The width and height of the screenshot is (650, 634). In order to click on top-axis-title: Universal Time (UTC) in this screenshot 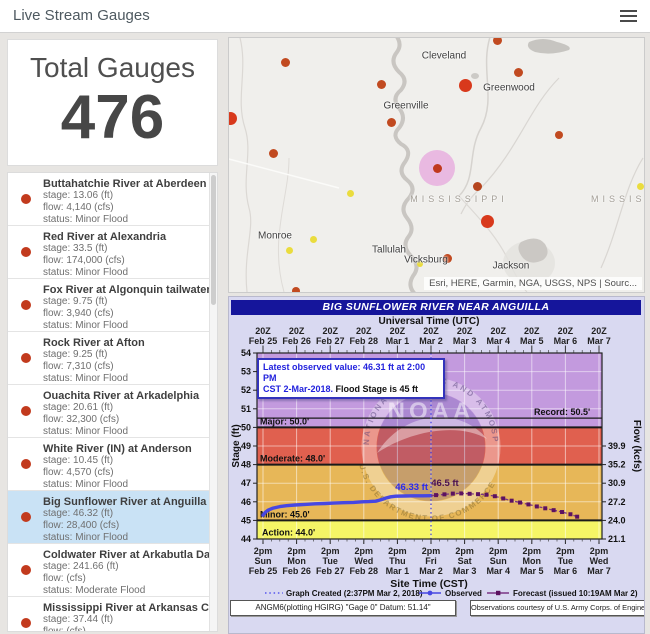, I will do `click(429, 321)`.